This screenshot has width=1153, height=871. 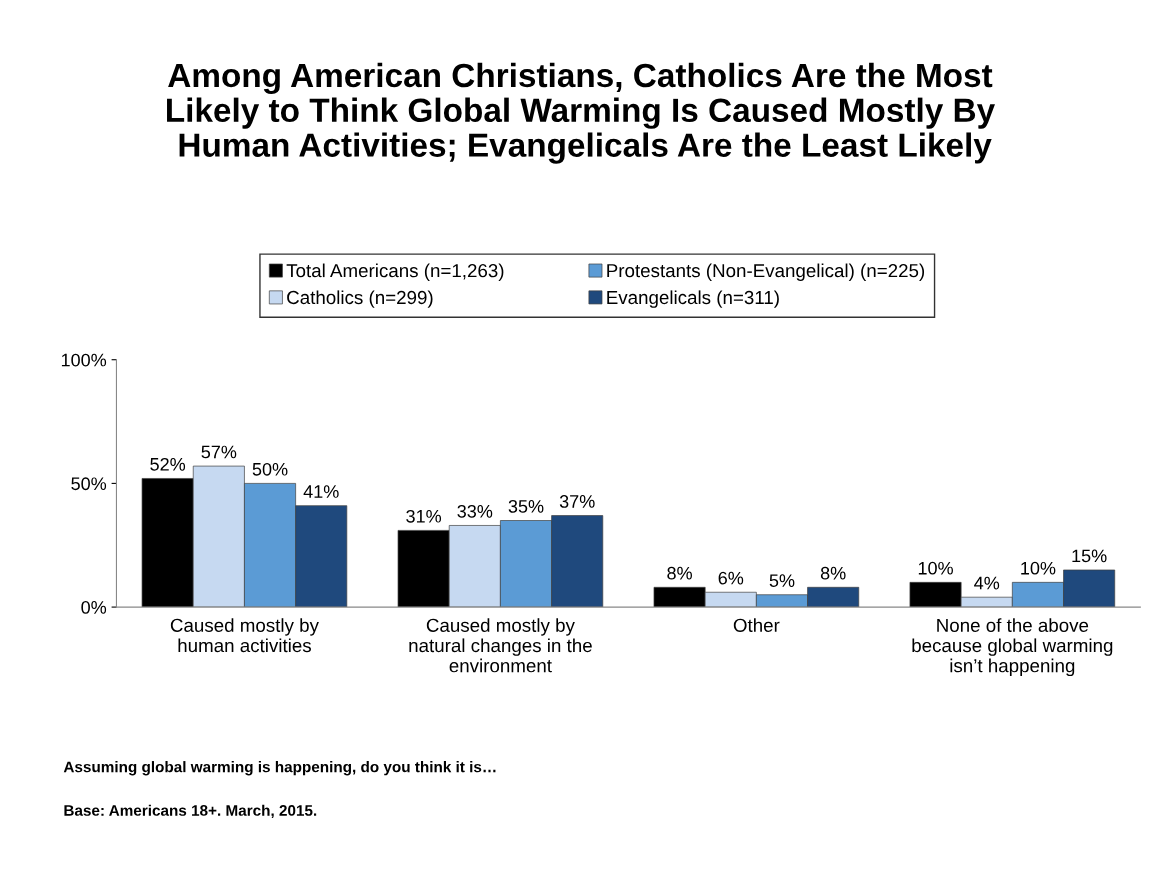 What do you see at coordinates (693, 299) in the screenshot?
I see `legend-label: Evangelicals (n=311)` at bounding box center [693, 299].